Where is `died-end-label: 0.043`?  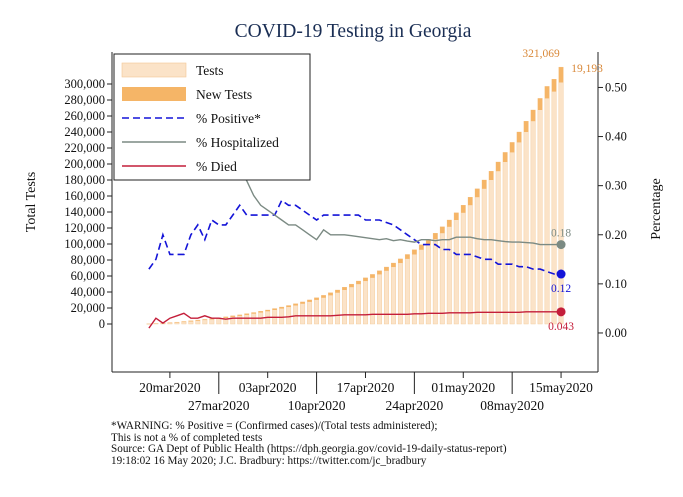 died-end-label: 0.043 is located at coordinates (561, 327).